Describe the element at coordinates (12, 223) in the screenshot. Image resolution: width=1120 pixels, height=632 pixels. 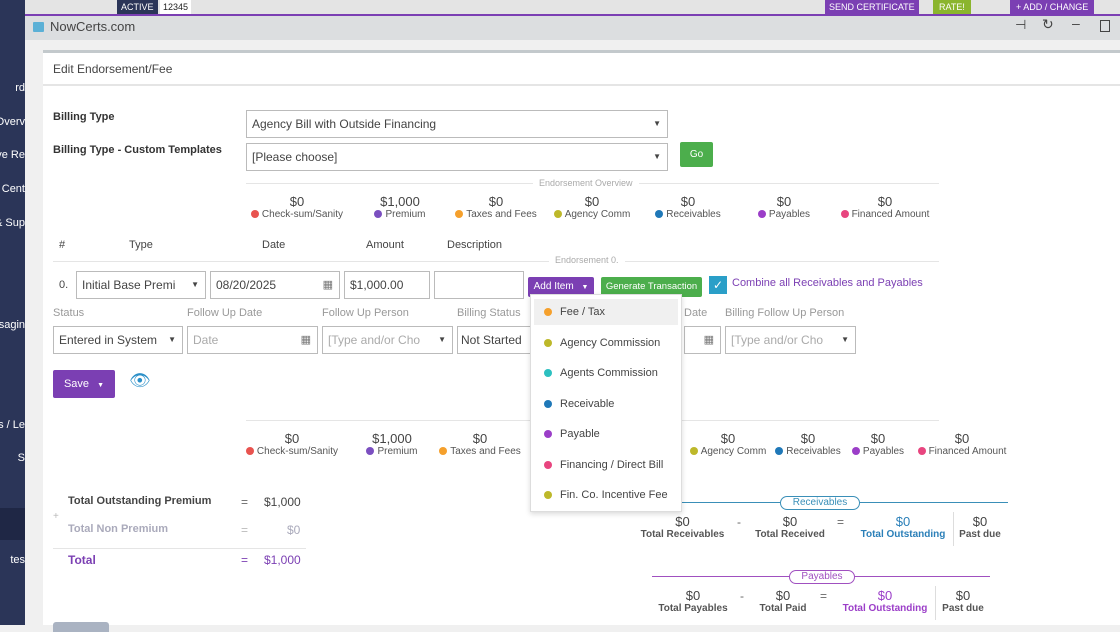
I see `sidebar-item: & Sup` at that location.